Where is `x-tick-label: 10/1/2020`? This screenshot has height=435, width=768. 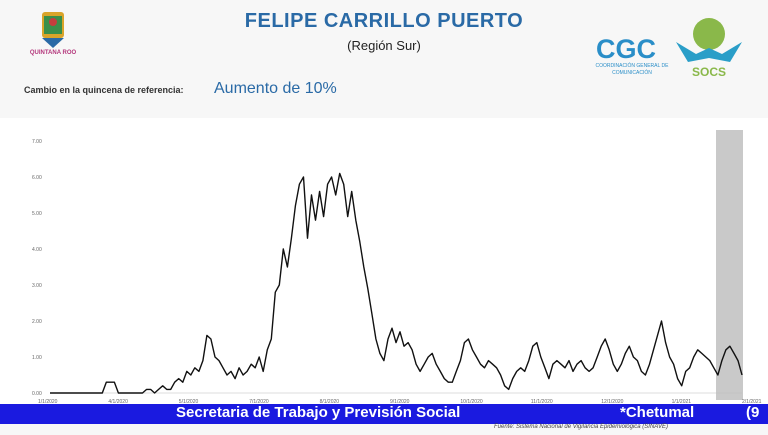
x-tick-label: 10/1/2020 is located at coordinates (471, 402).